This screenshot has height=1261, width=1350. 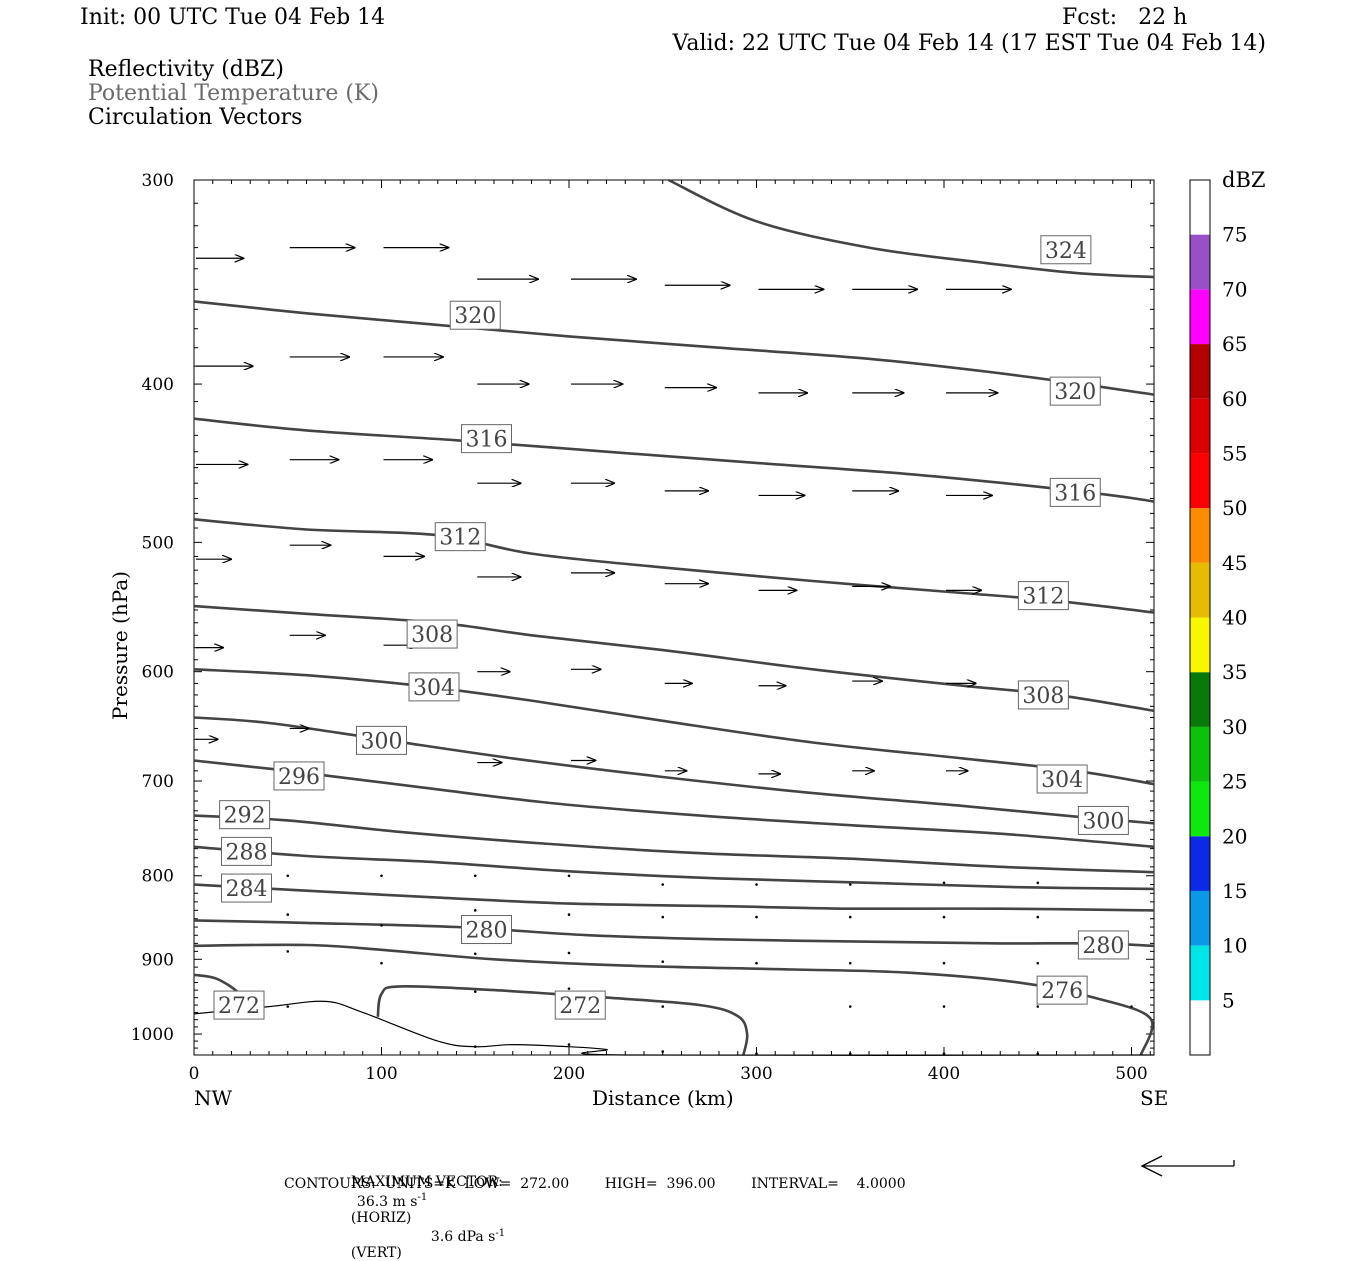 I want to click on reference-vector-head, so click(x=1151, y=1166).